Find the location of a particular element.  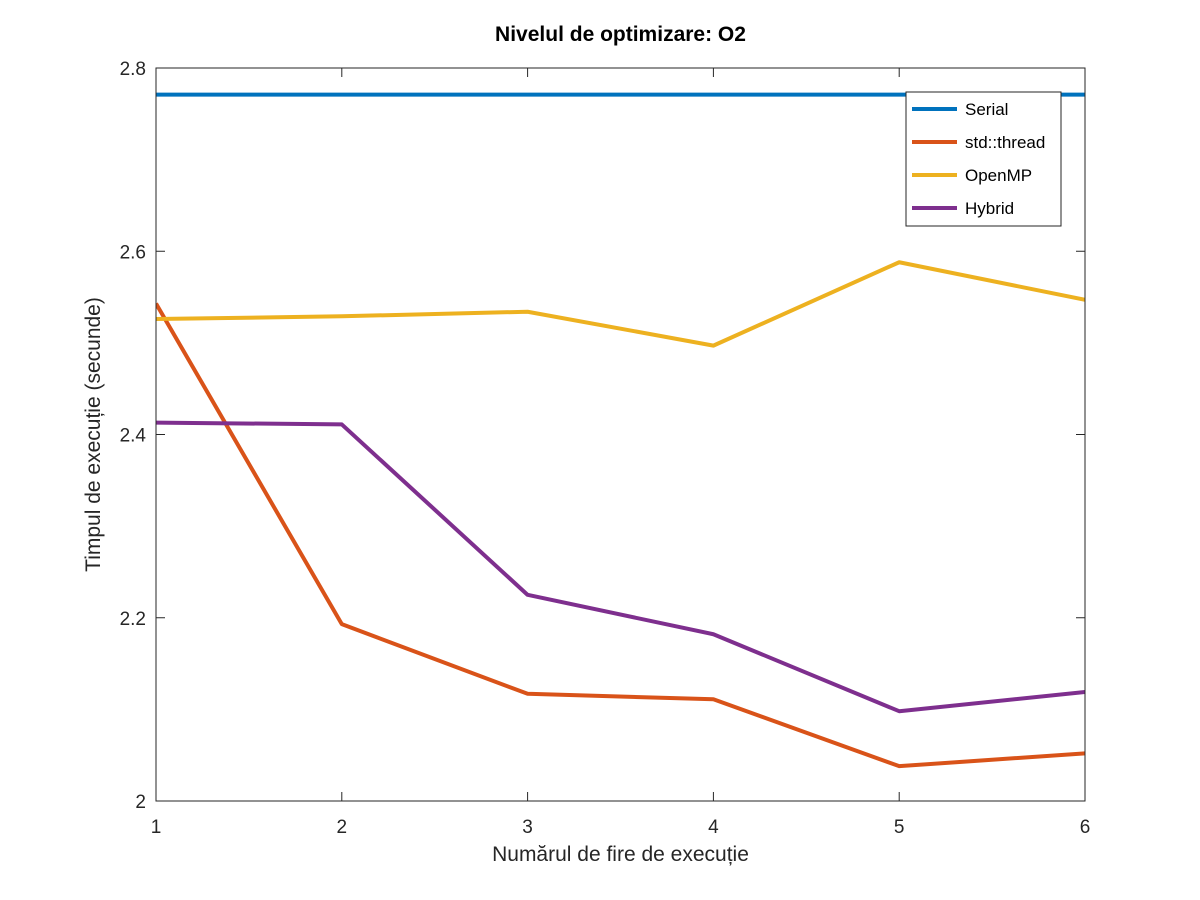

x-tick-label: 5 is located at coordinates (899, 827).